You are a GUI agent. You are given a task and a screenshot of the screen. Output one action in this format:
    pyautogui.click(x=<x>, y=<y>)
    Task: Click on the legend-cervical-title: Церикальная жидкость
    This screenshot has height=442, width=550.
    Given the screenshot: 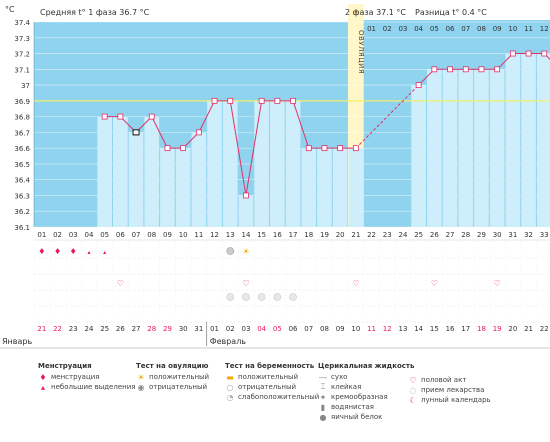 What is the action you would take?
    pyautogui.click(x=366, y=366)
    